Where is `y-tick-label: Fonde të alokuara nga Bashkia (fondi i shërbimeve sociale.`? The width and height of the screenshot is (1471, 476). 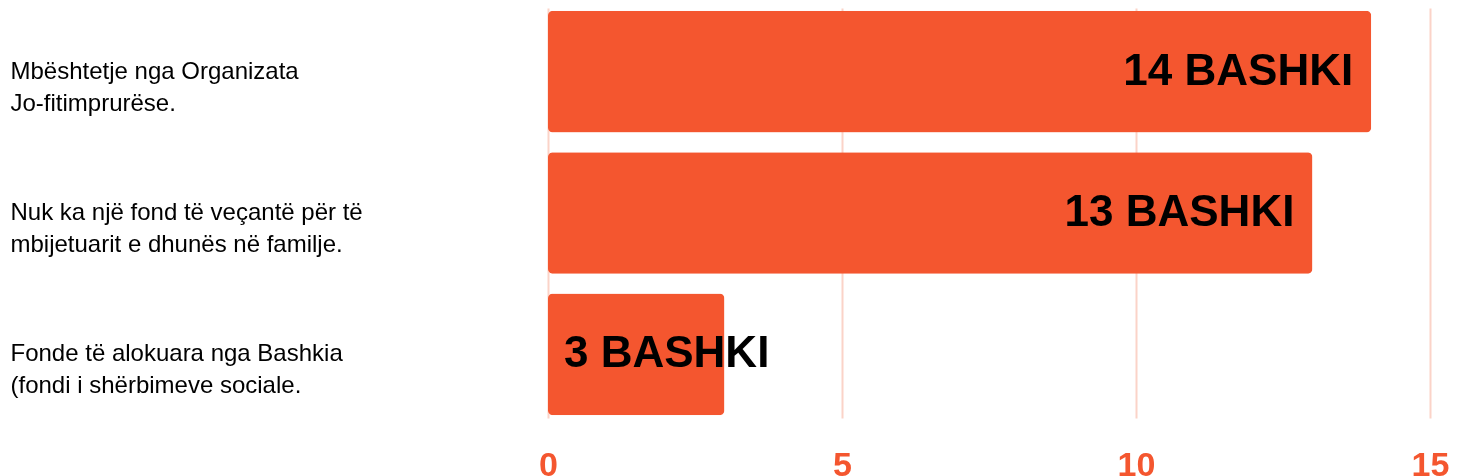 y-tick-label: Fonde të alokuara nga Bashkia (fondi i shërbimeve sociale. is located at coordinates (177, 369).